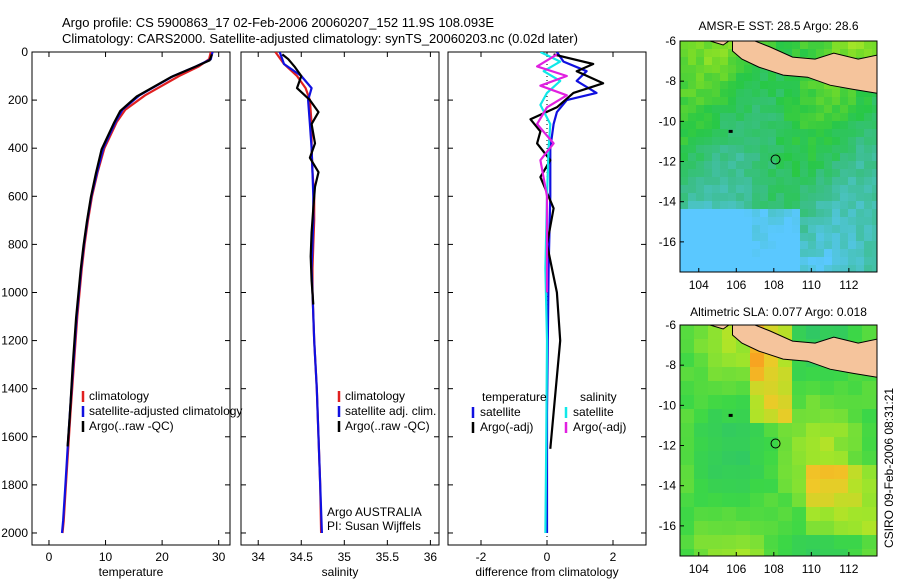 The image size is (900, 580). Describe the element at coordinates (593, 412) in the screenshot. I see `legend-entry-salinity: satellite` at that location.